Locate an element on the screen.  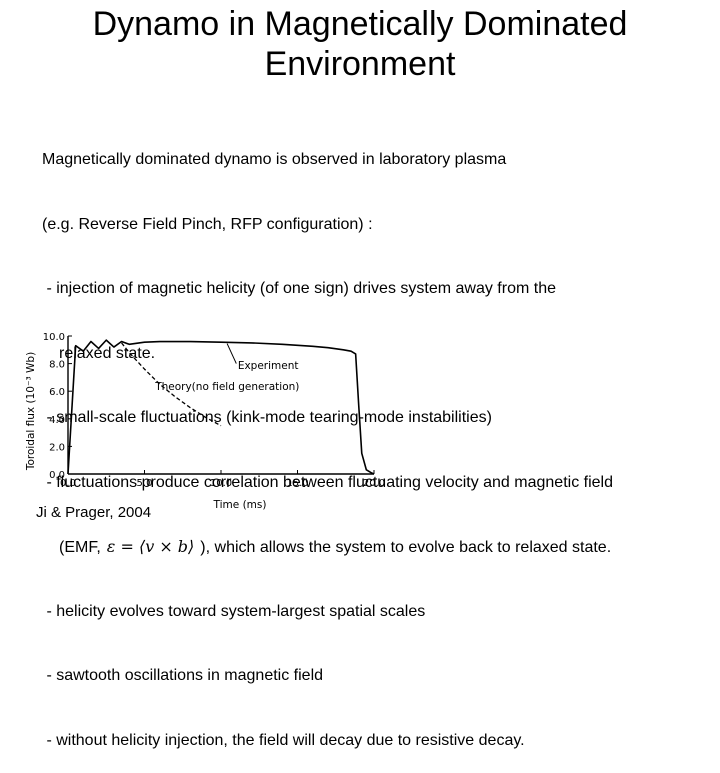
x-axis-label: Time (ms) is located at coordinates (240, 505).